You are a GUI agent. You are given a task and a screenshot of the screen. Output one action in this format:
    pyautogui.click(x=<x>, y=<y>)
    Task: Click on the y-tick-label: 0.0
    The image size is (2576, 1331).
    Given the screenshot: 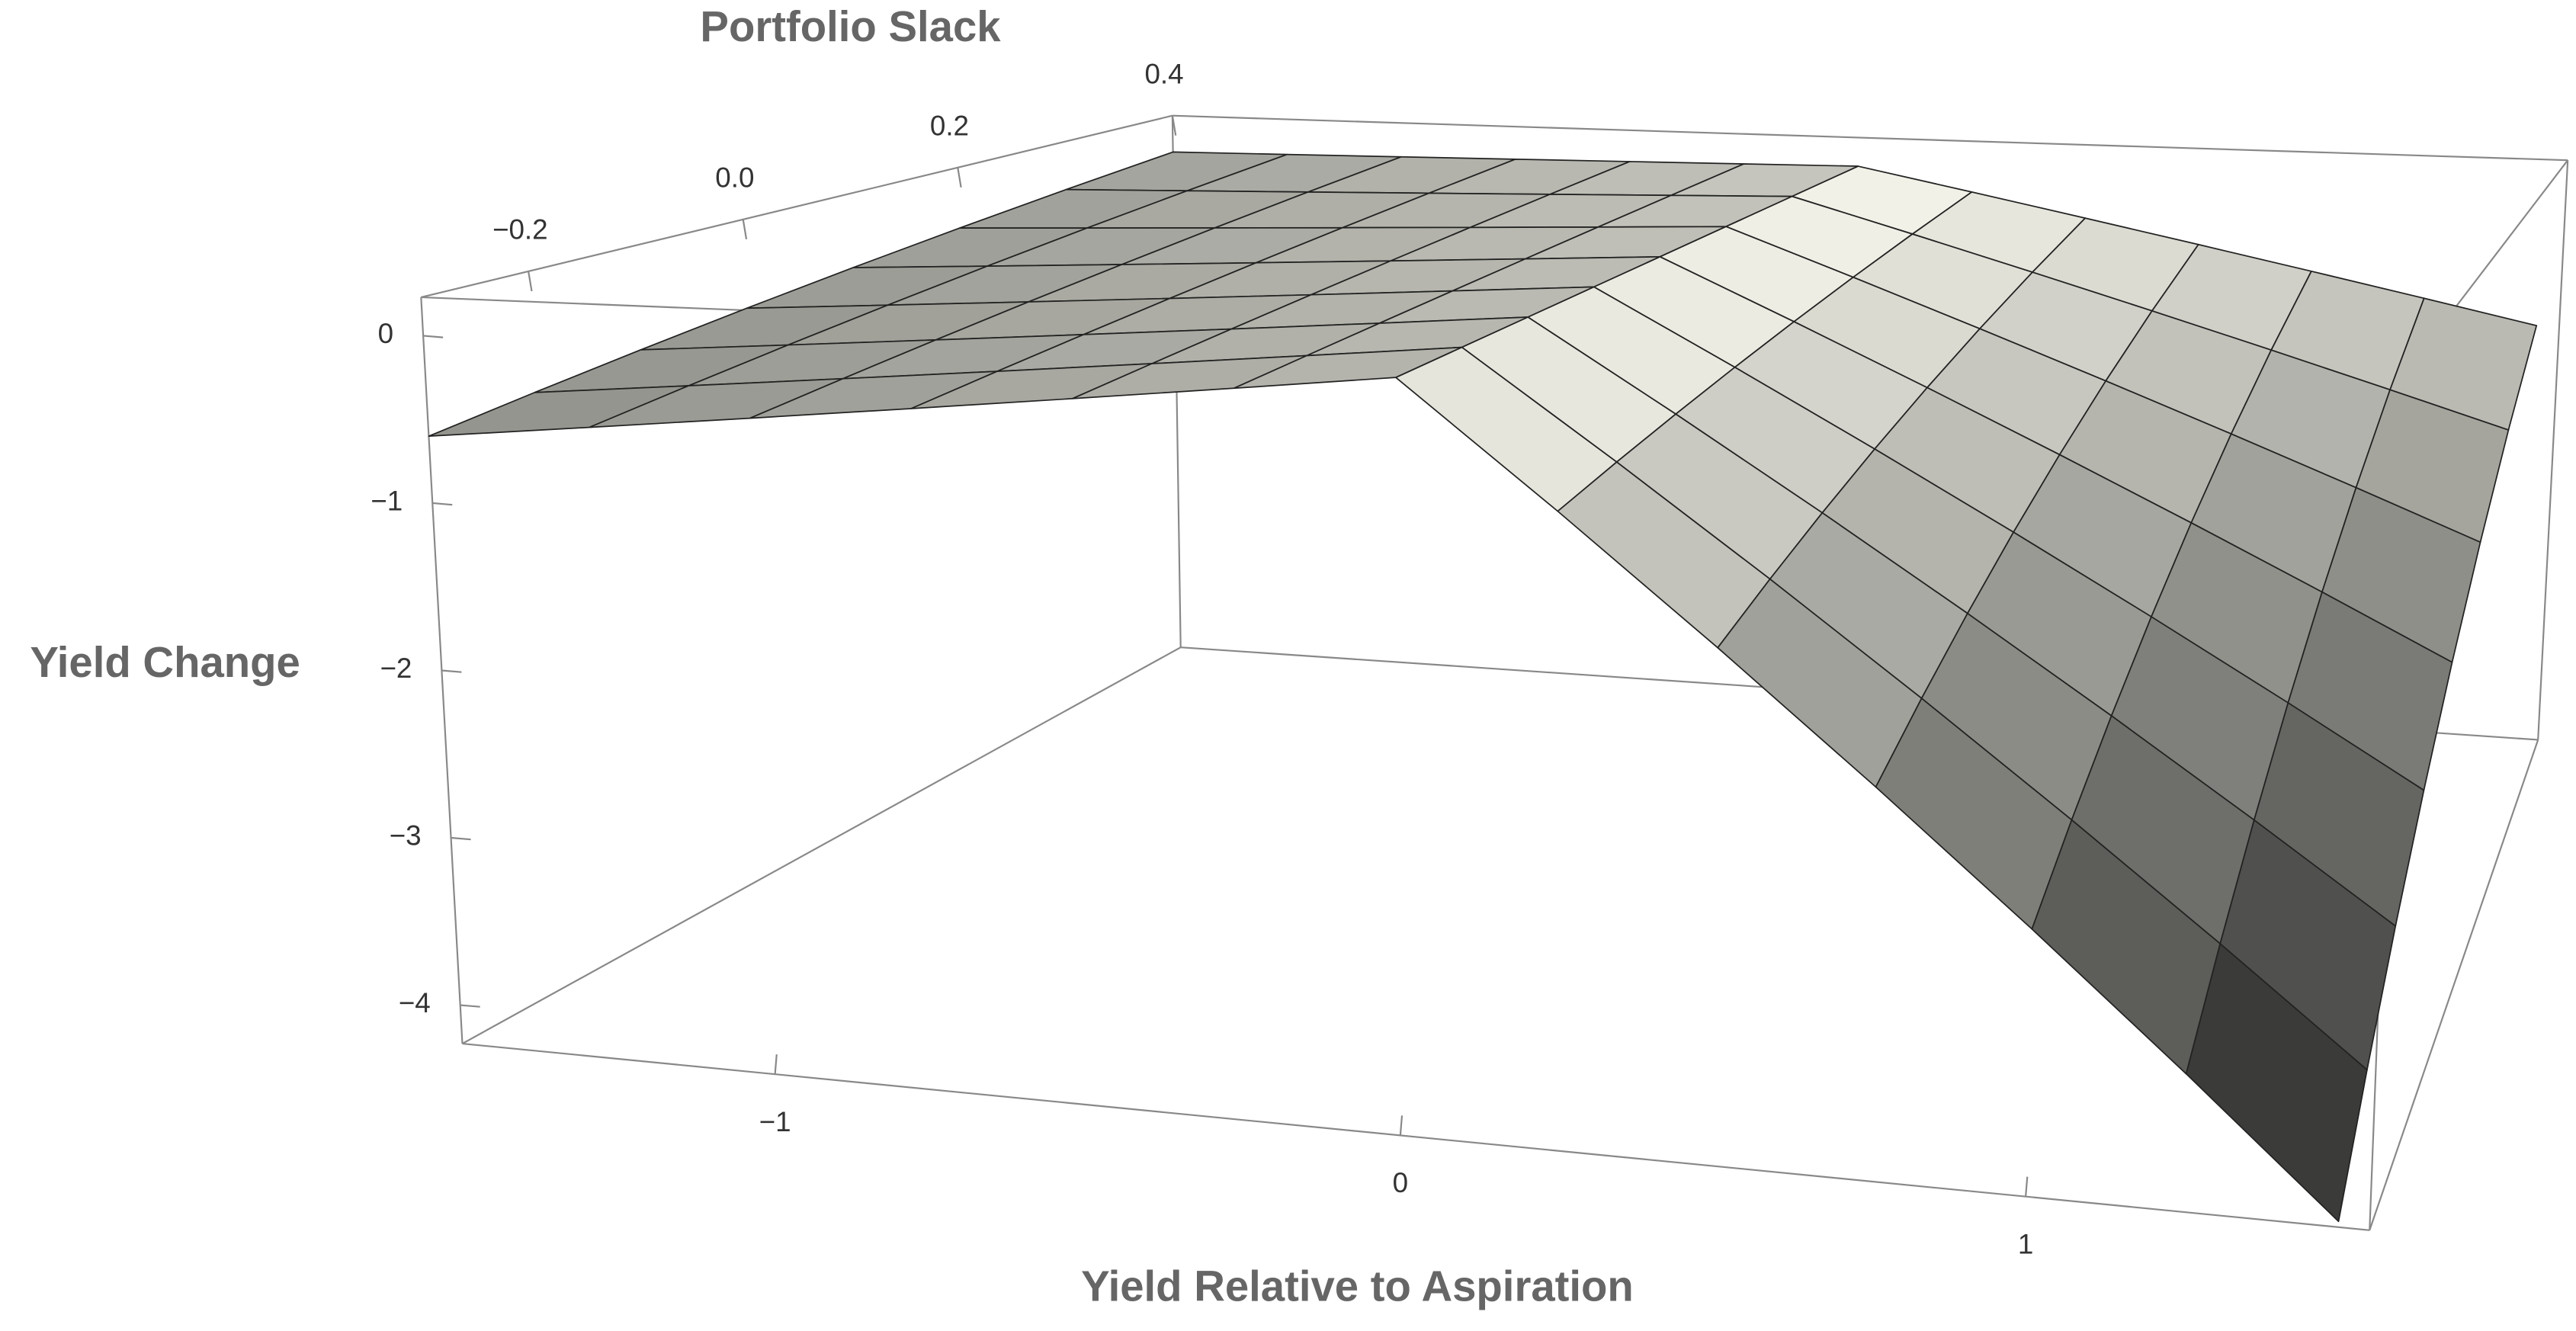 What is the action you would take?
    pyautogui.click(x=734, y=178)
    